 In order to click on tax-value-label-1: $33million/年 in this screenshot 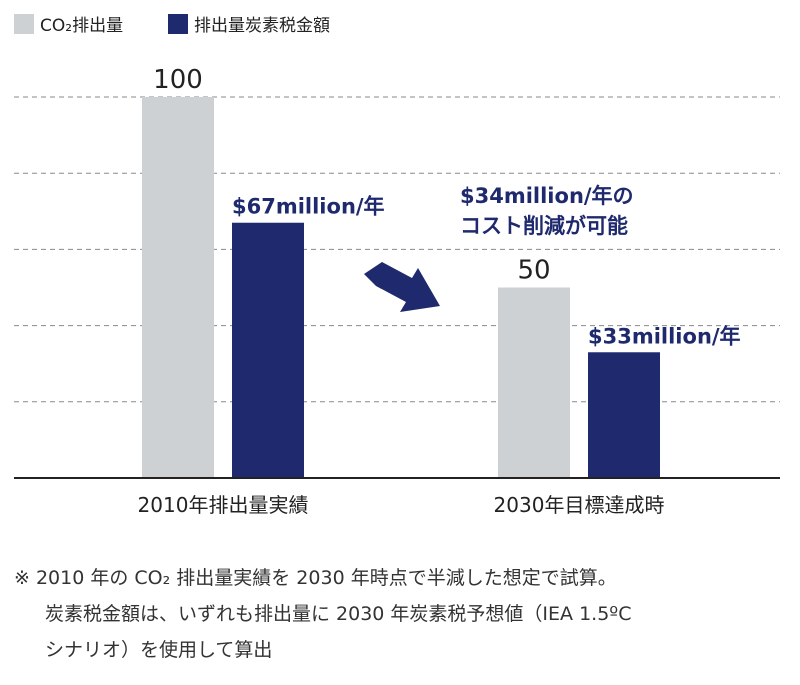, I will do `click(664, 336)`.